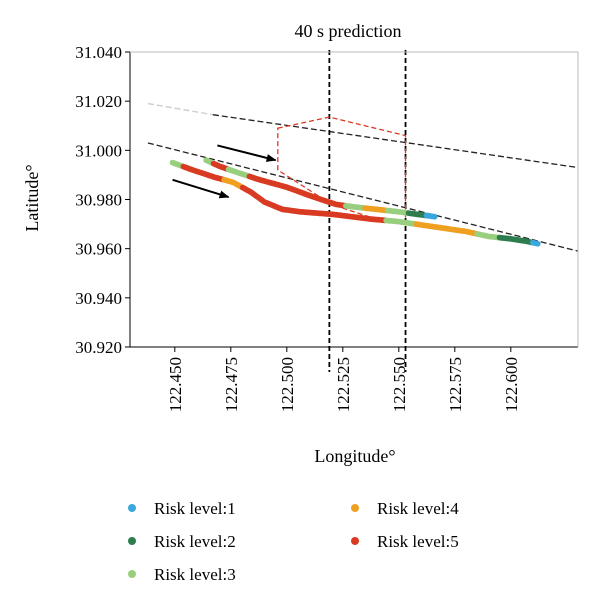  Describe the element at coordinates (195, 508) in the screenshot. I see `legend-label: Risk level:1` at that location.